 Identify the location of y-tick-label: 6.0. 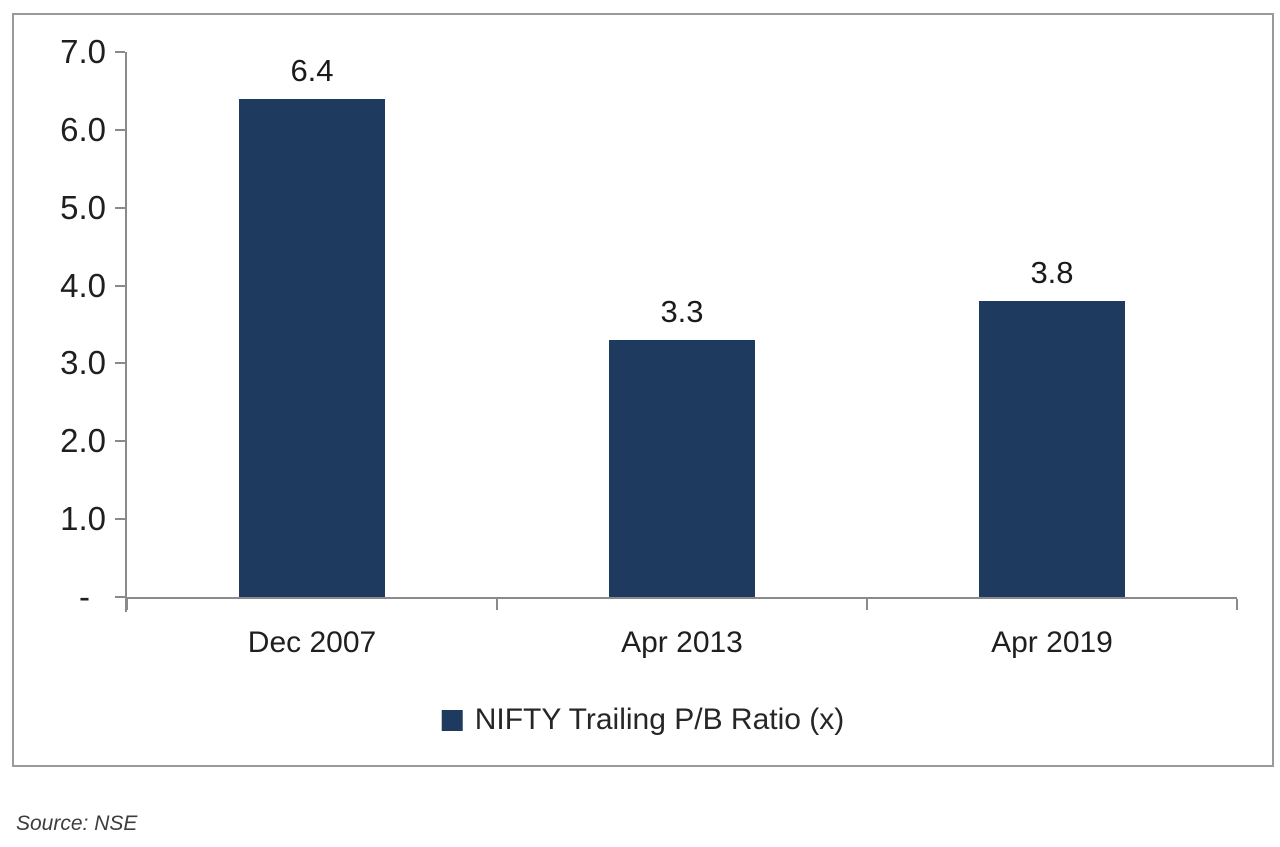
(83, 129).